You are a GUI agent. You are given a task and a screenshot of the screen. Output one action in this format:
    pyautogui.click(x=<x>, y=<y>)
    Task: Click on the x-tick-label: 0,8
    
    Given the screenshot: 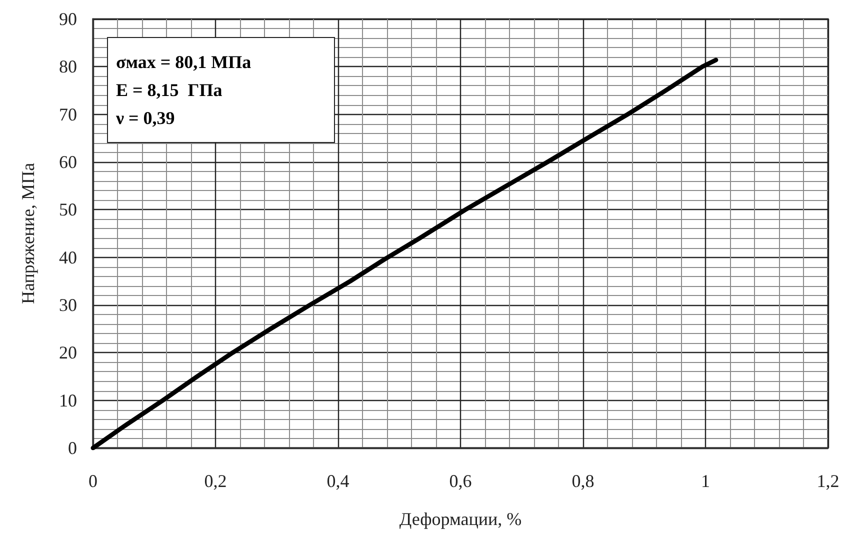 What is the action you would take?
    pyautogui.click(x=583, y=481)
    